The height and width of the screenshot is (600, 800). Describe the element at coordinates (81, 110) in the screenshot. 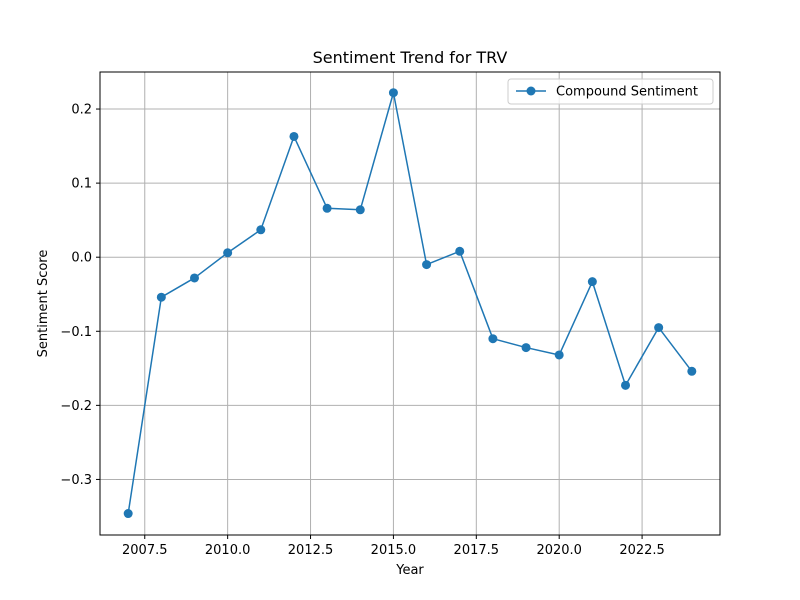

I see `y-tick-label: 0.2` at that location.